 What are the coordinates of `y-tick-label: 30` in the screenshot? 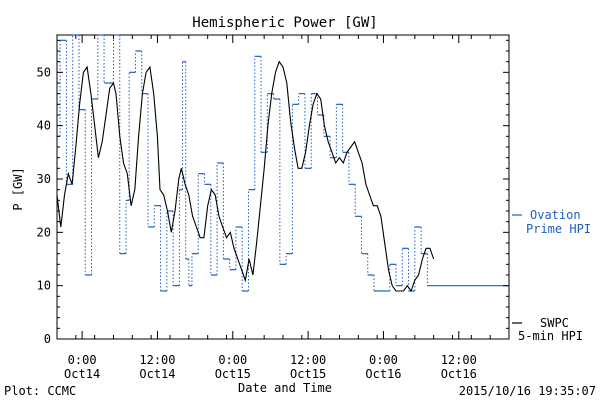 It's located at (44, 179).